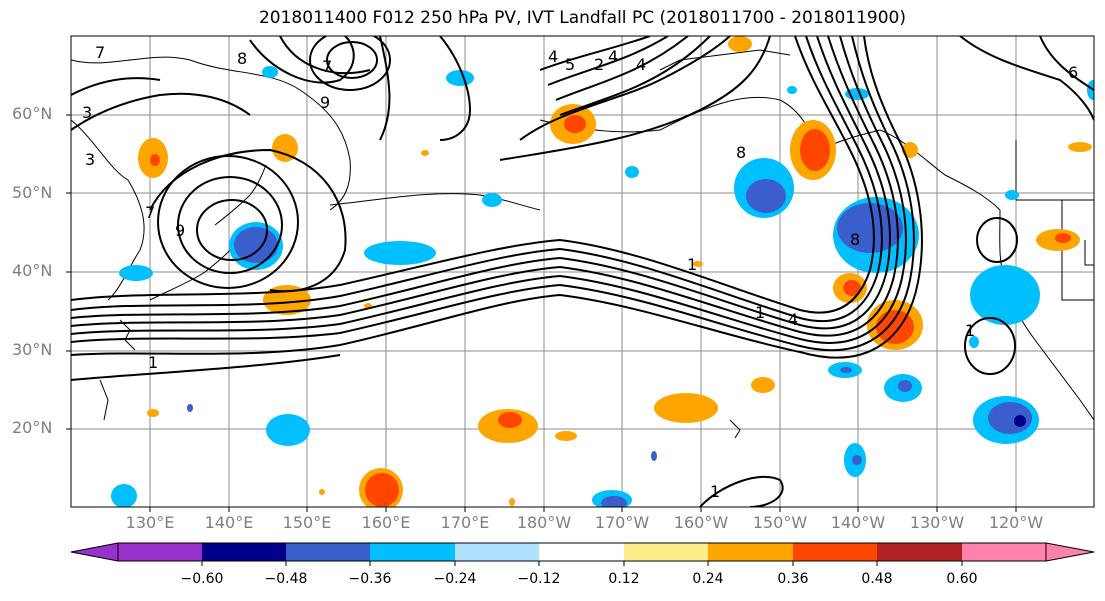 The height and width of the screenshot is (601, 1105). I want to click on lon-label: 130°W, so click(937, 522).